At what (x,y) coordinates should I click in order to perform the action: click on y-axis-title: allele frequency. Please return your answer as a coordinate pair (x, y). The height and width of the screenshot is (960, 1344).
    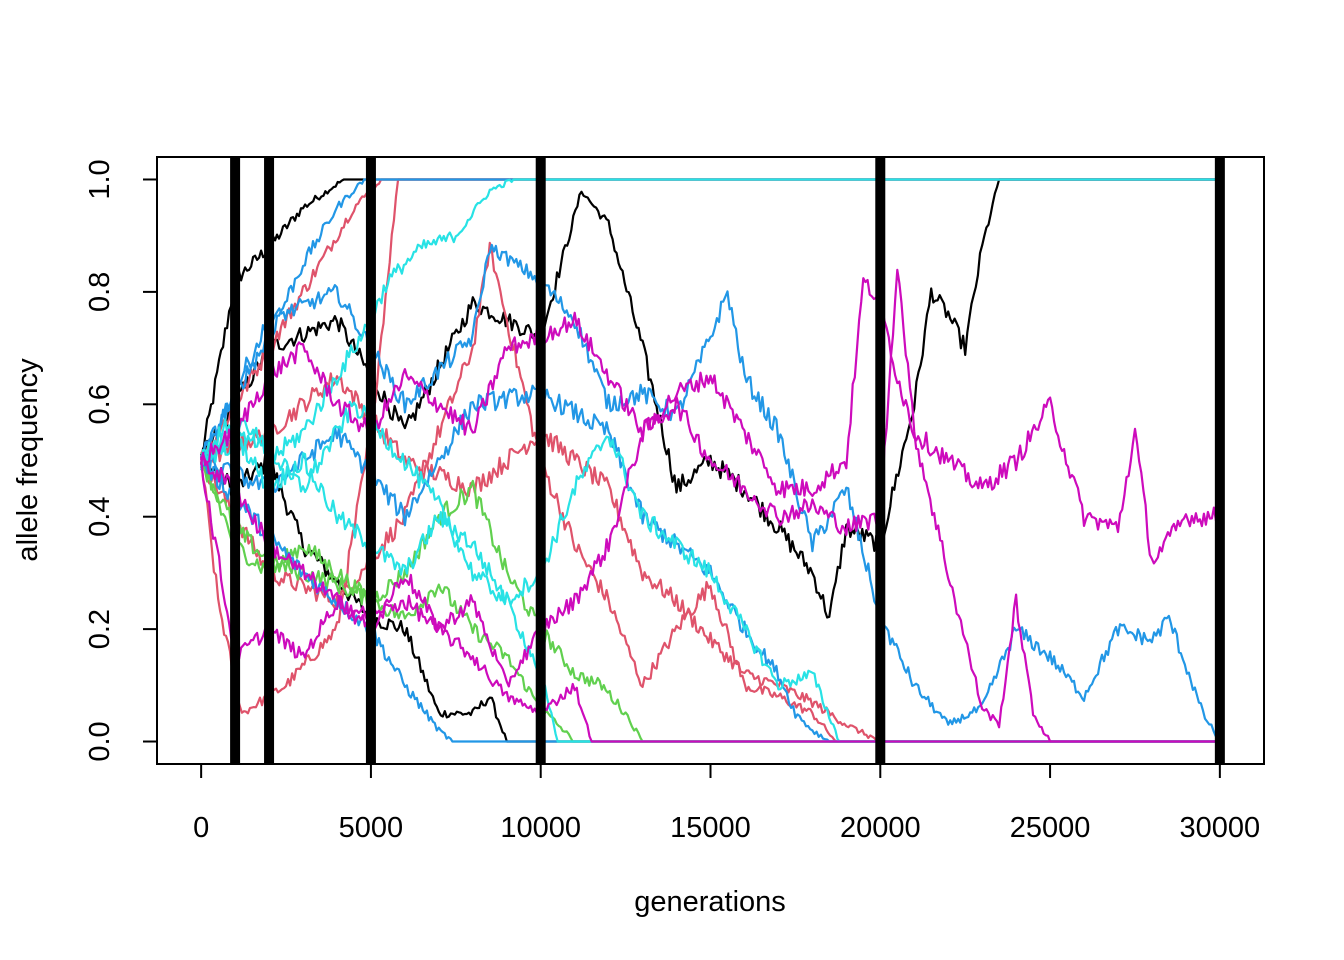
    Looking at the image, I should click on (28, 460).